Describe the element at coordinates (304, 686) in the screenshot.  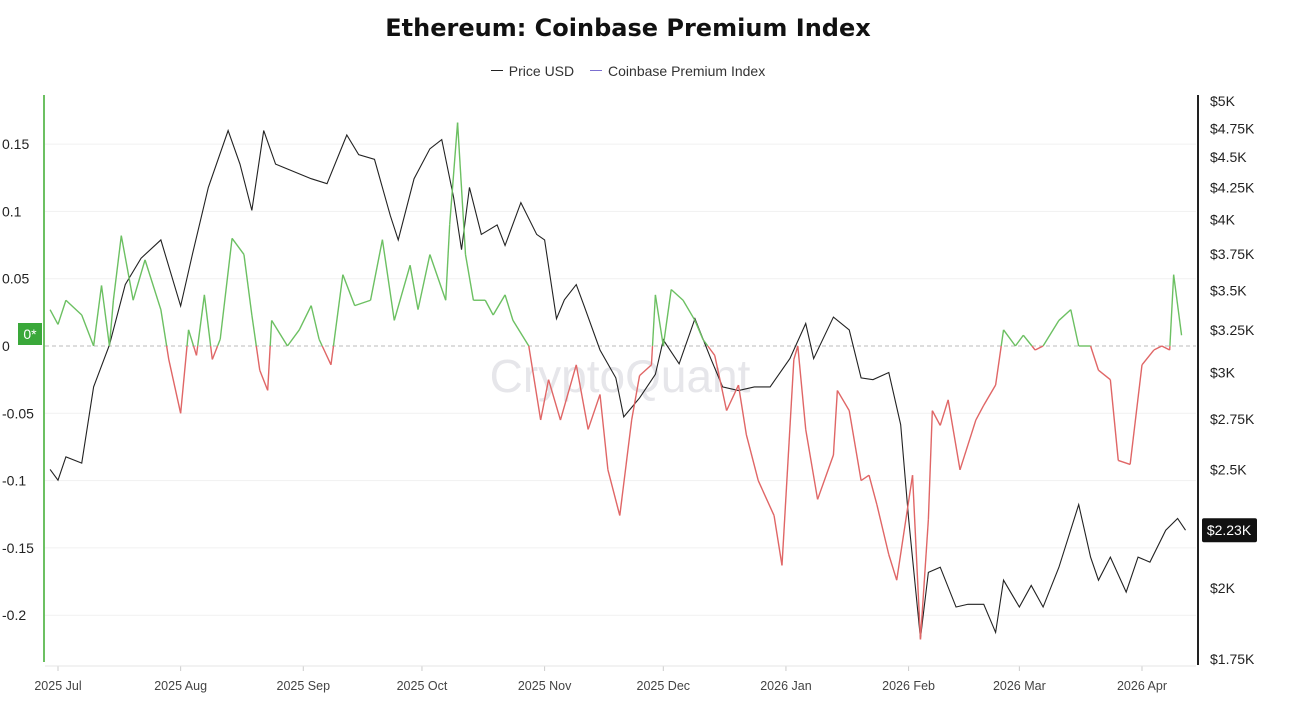
I see `x-tick-label: 2025 Sep` at that location.